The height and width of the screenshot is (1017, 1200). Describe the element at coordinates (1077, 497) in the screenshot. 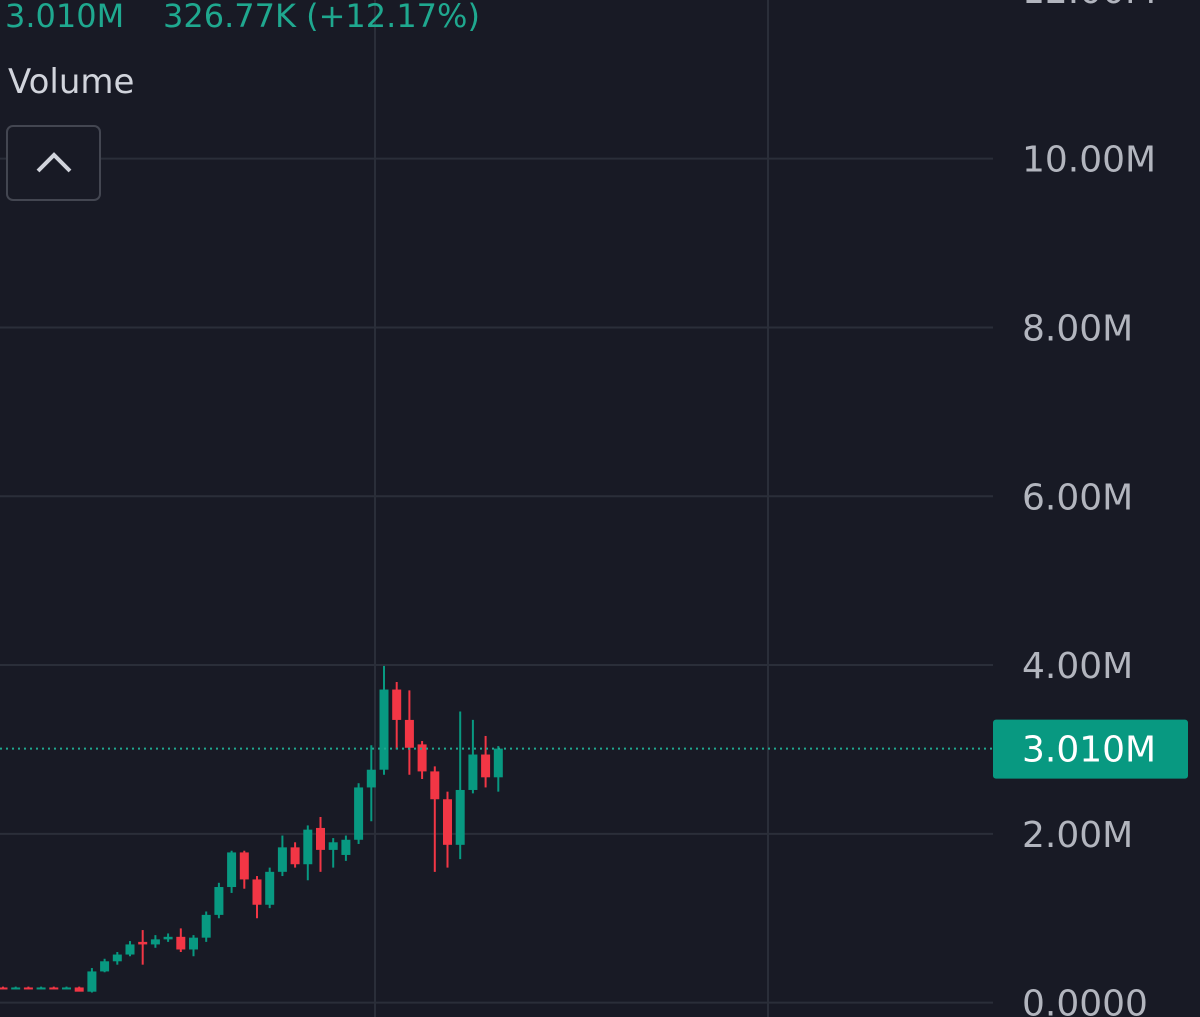

I see `y-tick-label: 6.00M` at that location.